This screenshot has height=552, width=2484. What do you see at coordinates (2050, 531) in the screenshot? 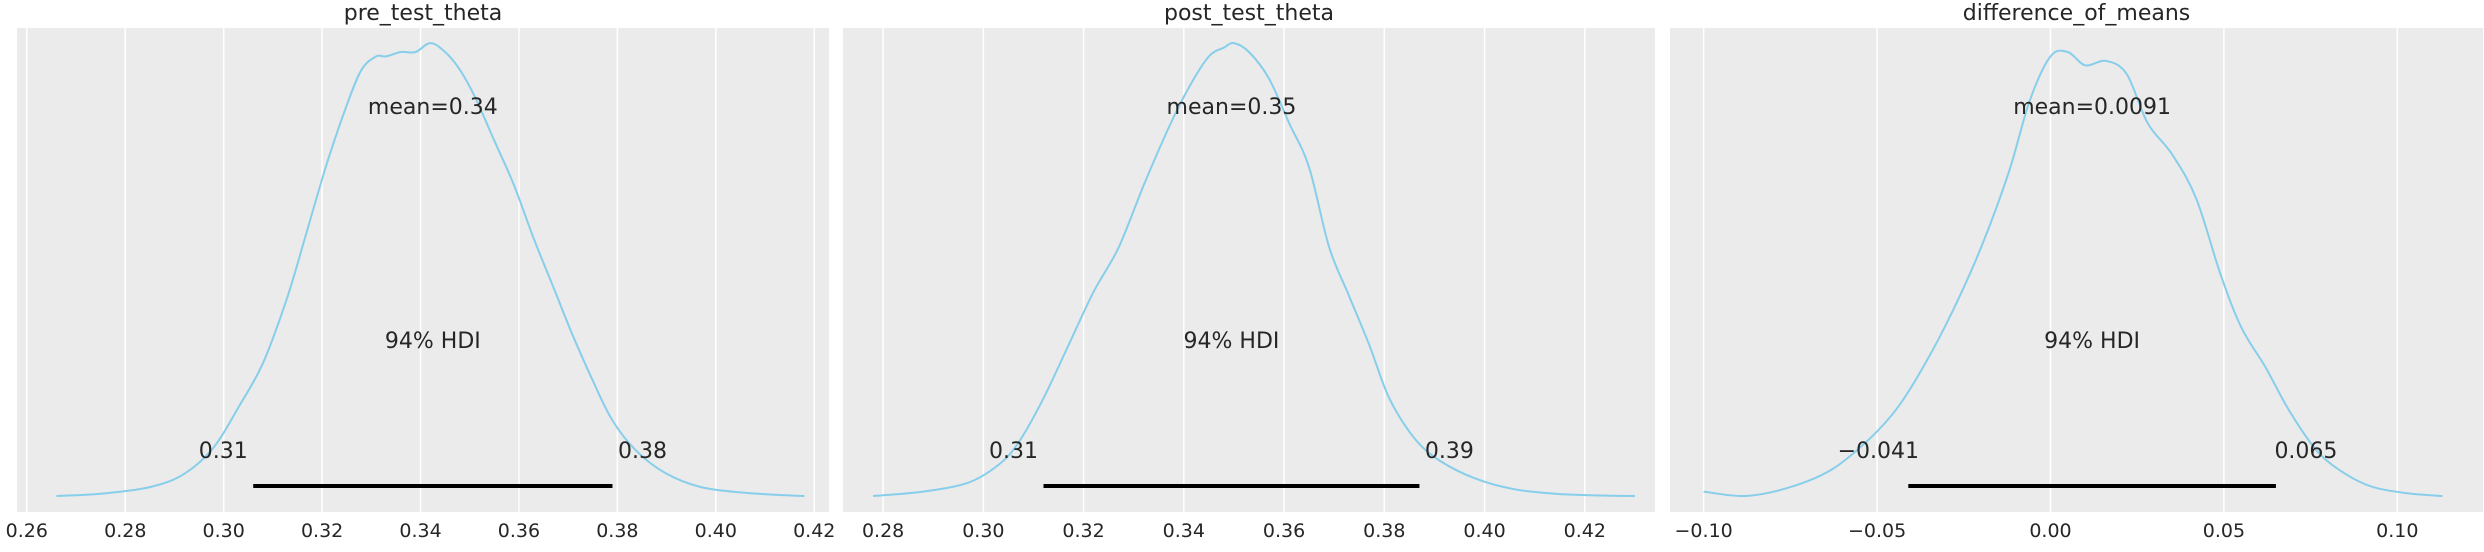
I see `x-tick-label: 0.00` at bounding box center [2050, 531].